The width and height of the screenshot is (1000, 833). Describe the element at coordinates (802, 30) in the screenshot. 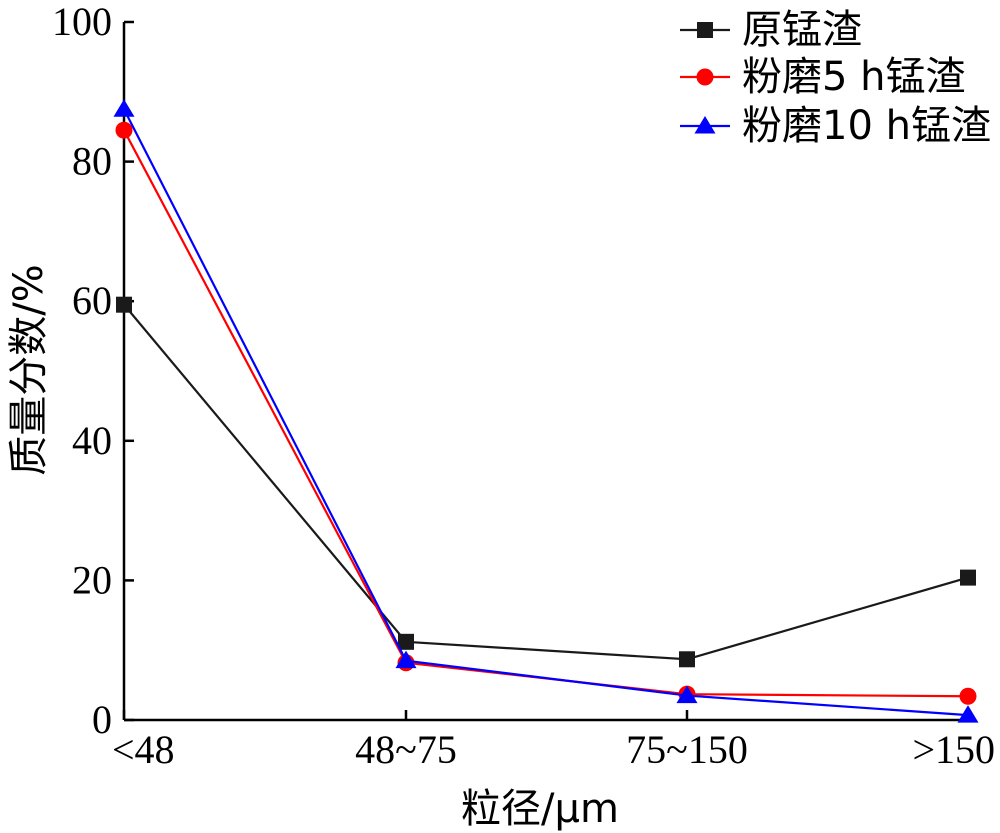

I see `legend-label: 原锰渣` at that location.